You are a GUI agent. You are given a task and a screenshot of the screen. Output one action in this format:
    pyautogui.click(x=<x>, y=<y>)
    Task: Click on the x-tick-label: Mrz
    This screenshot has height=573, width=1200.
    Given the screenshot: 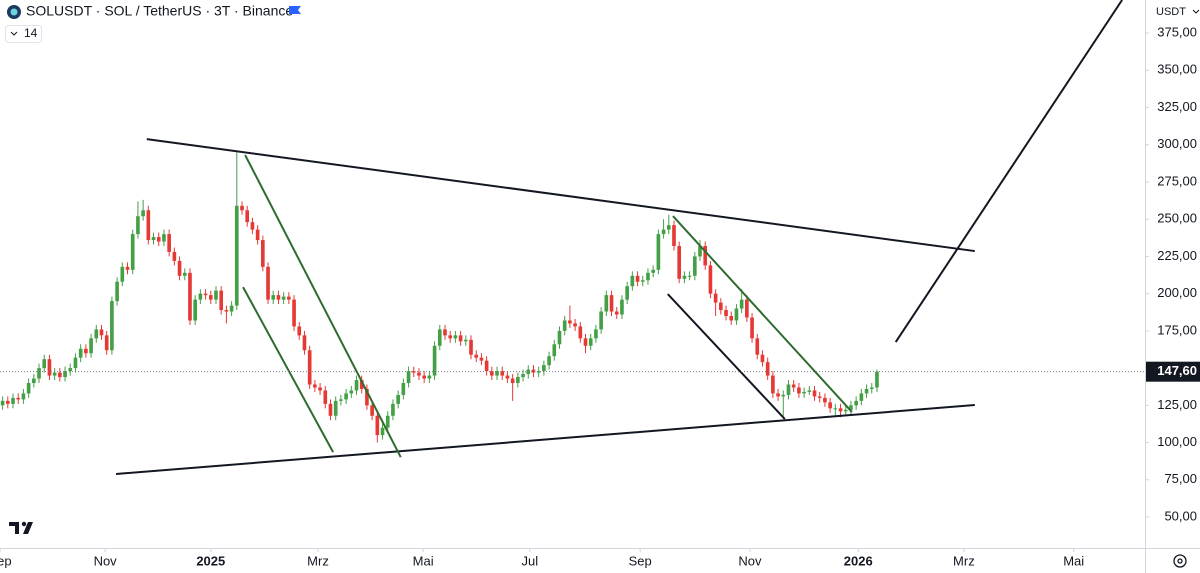 What is the action you would take?
    pyautogui.click(x=964, y=560)
    